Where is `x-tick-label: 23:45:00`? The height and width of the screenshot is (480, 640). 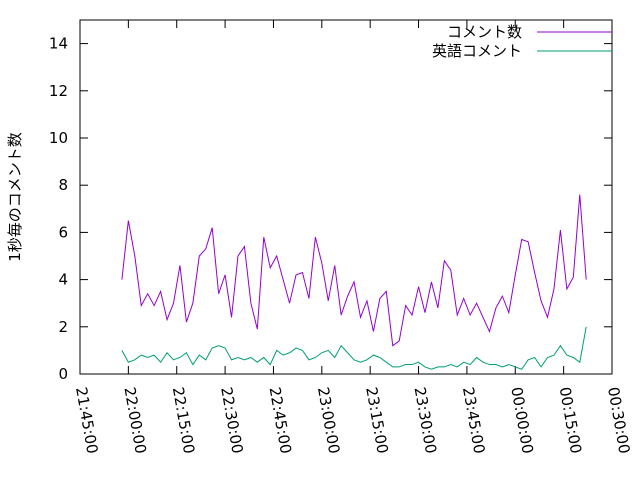 x-tick-label: 23:45:00 is located at coordinates (473, 420).